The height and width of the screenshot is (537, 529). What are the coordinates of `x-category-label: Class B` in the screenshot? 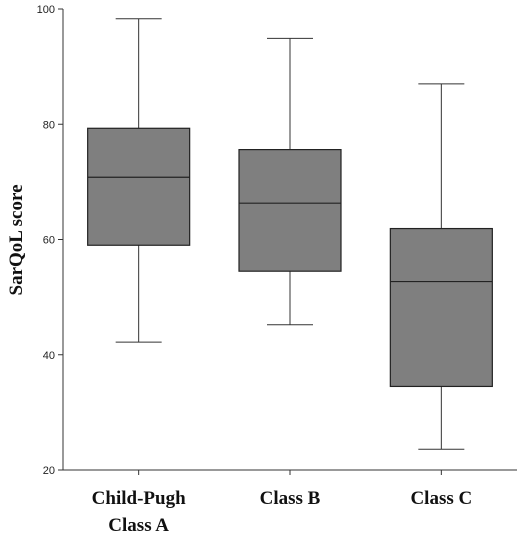 It's located at (290, 498).